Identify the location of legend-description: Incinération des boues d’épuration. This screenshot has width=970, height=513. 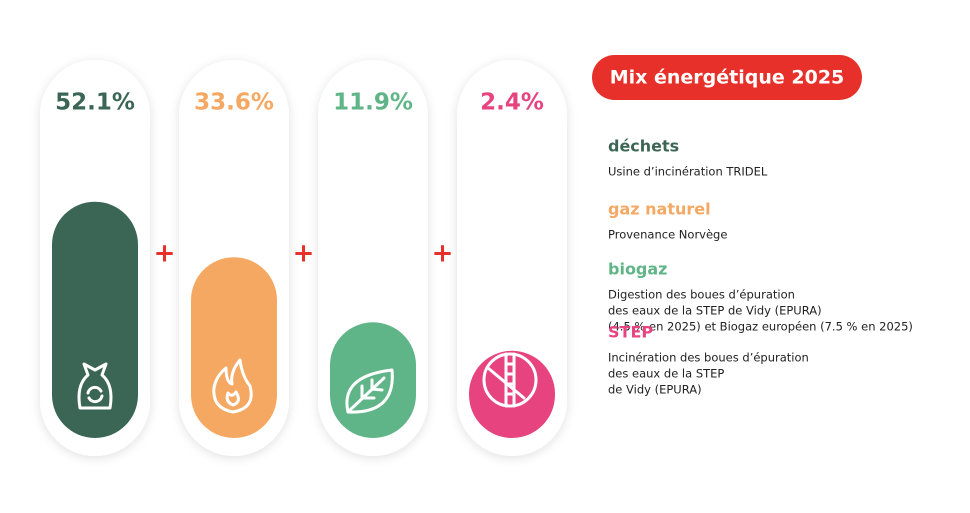
(708, 358).